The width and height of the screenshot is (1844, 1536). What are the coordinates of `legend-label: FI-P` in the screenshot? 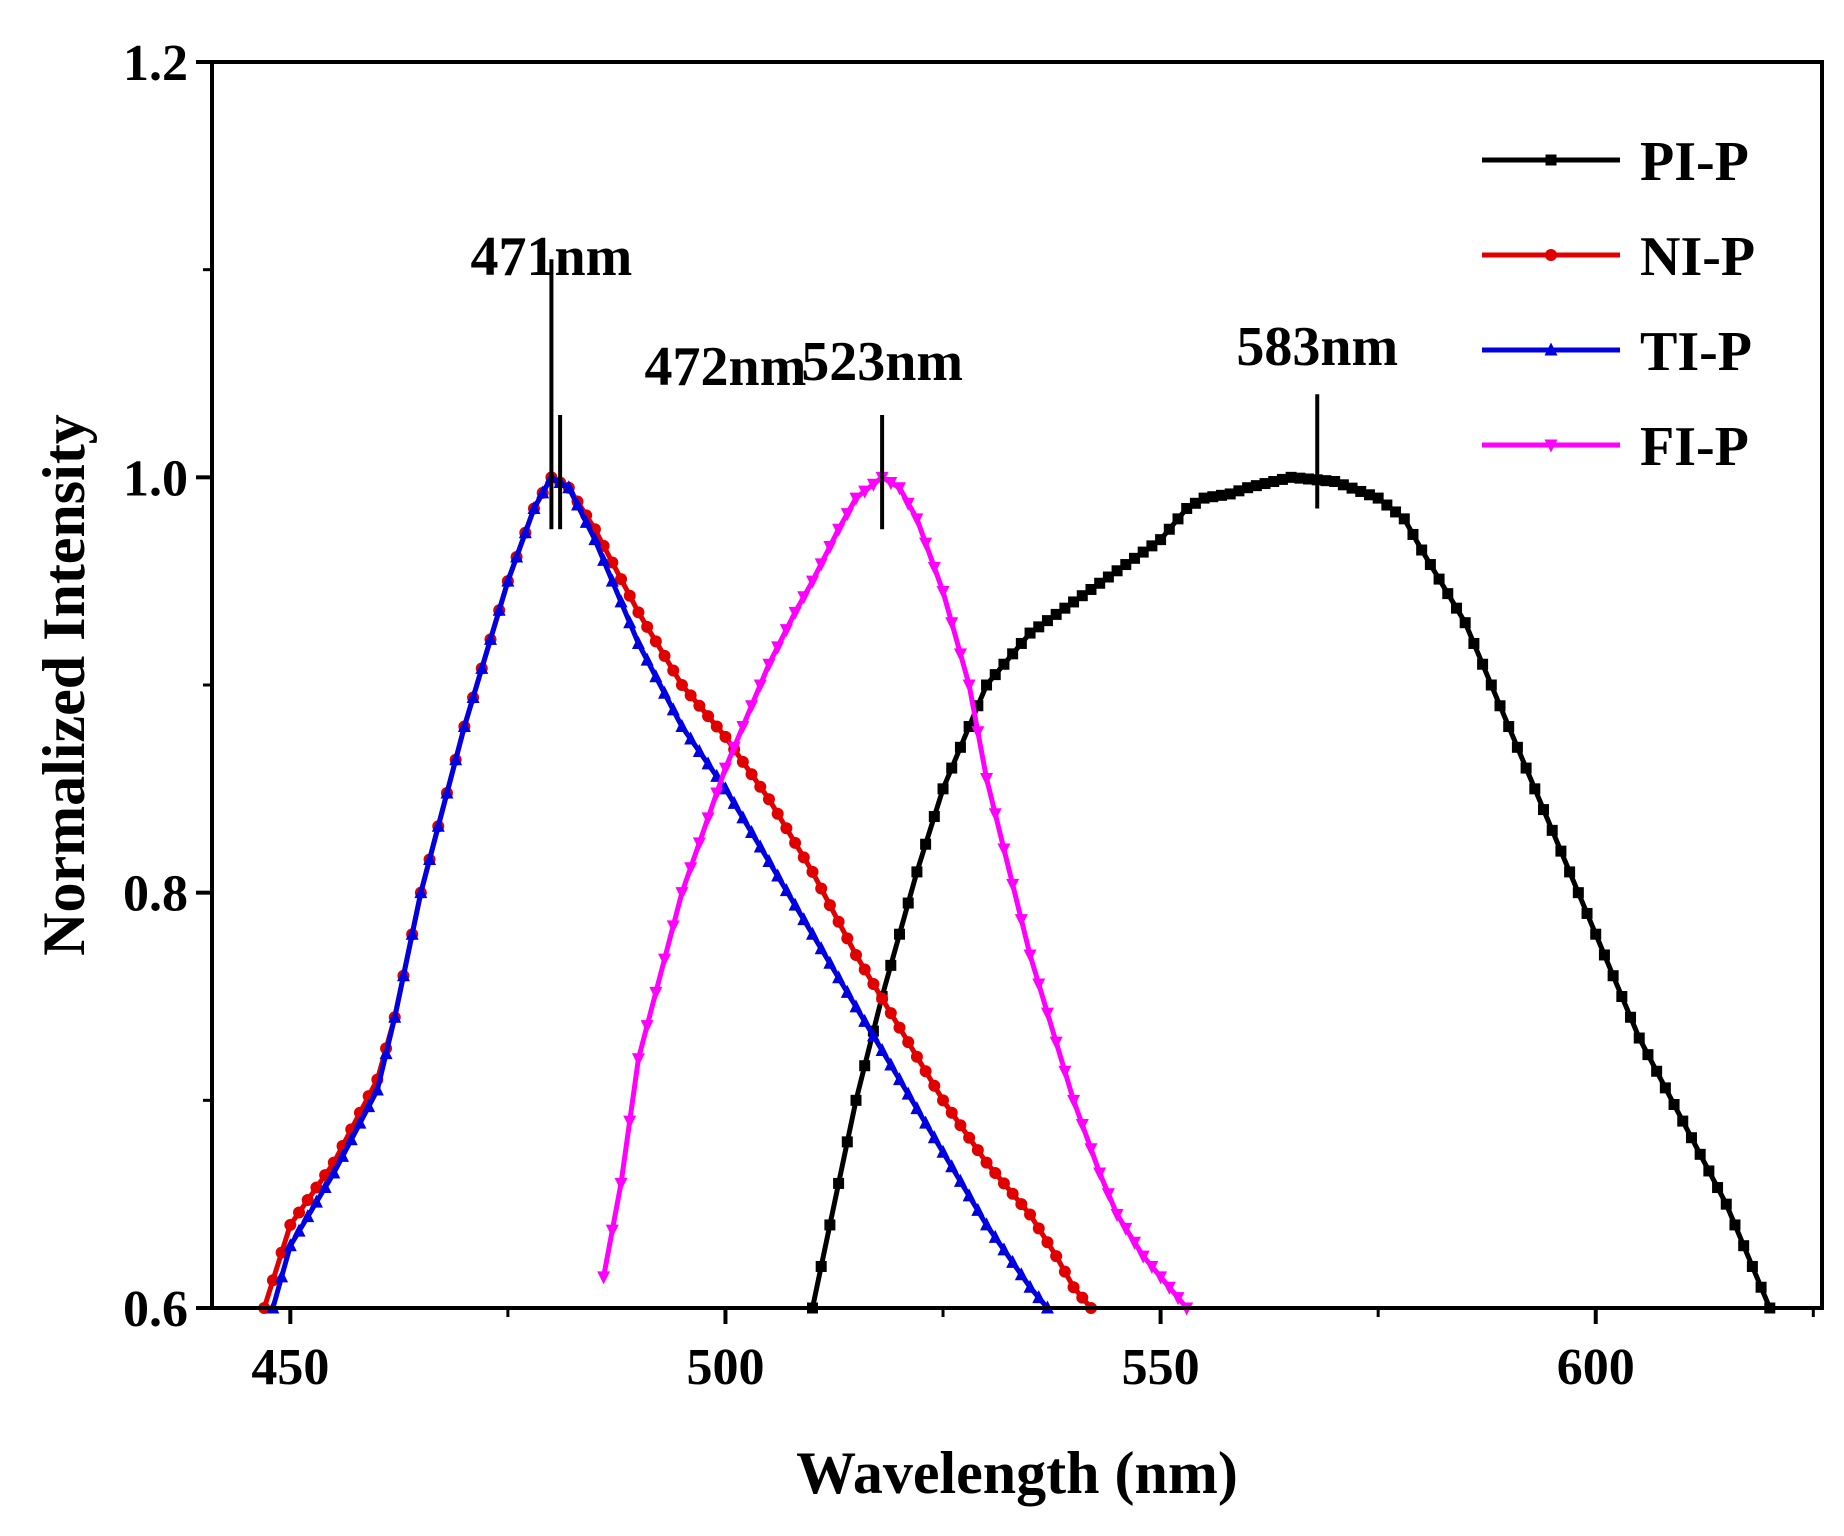 It's located at (1694, 447).